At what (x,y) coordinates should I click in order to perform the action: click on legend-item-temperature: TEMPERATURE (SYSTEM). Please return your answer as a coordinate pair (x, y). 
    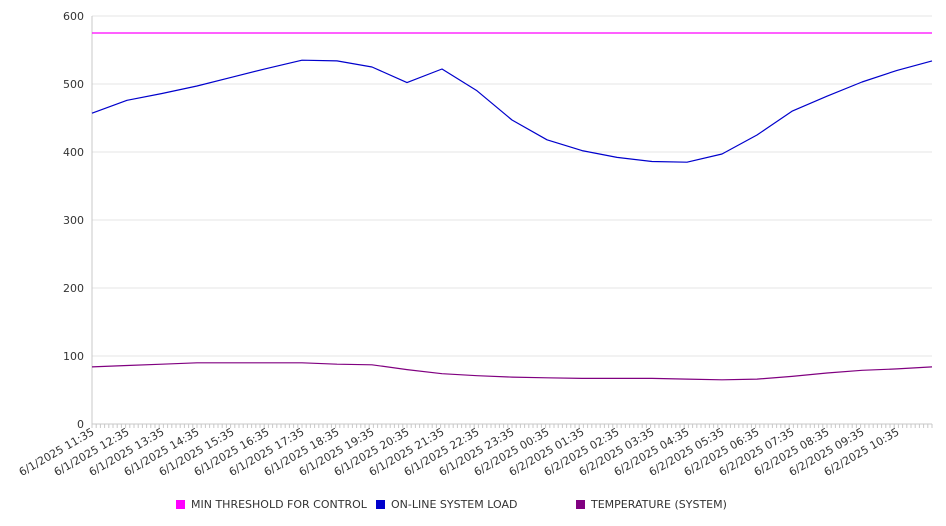
    Looking at the image, I should click on (651, 504).